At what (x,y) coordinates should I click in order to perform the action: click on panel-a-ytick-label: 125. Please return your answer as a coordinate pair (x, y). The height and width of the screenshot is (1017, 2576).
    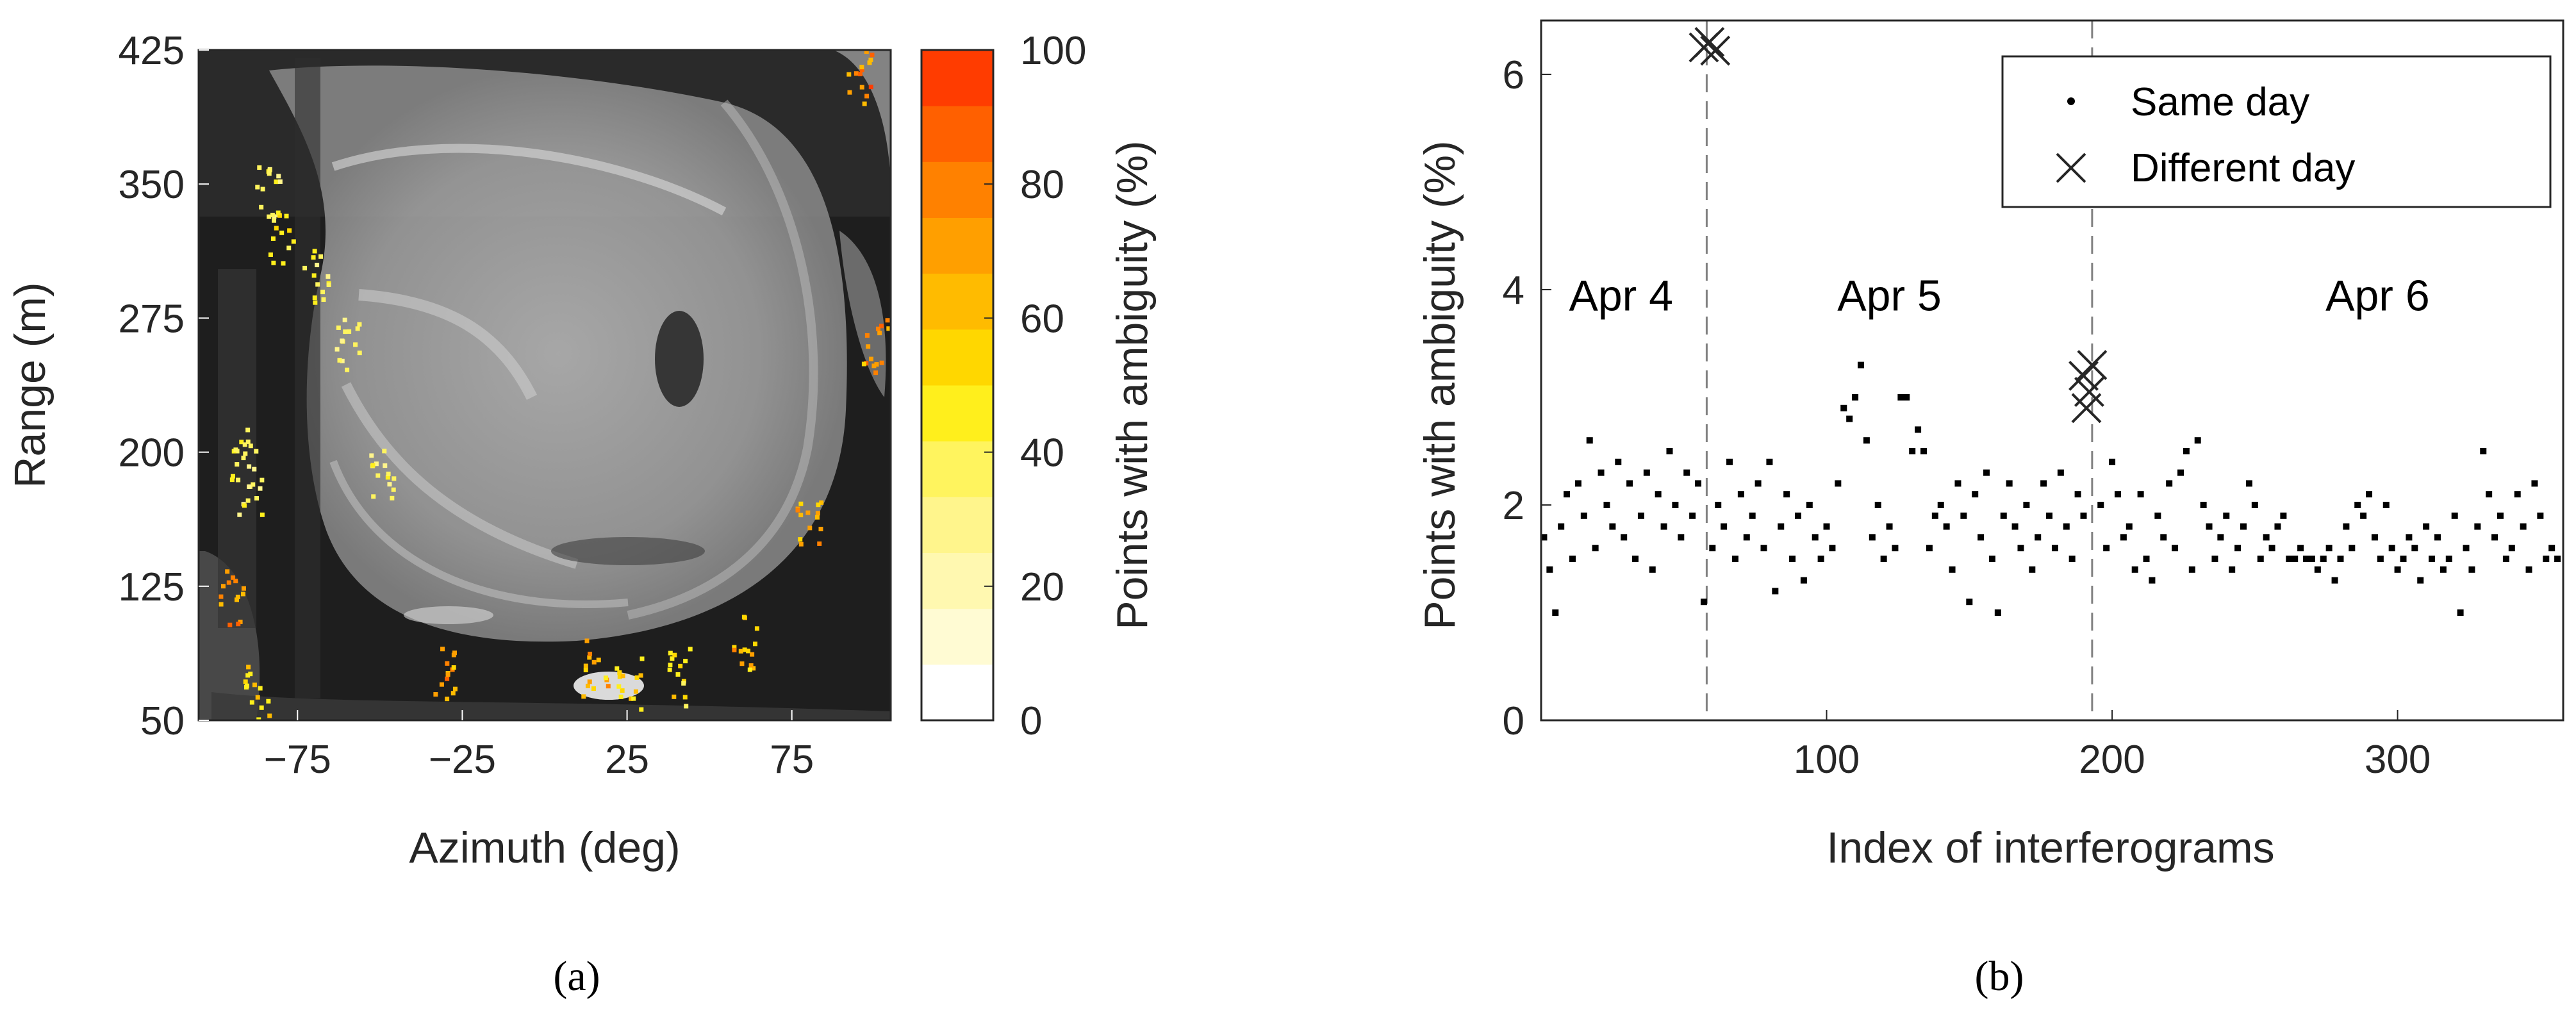
    Looking at the image, I should click on (152, 587).